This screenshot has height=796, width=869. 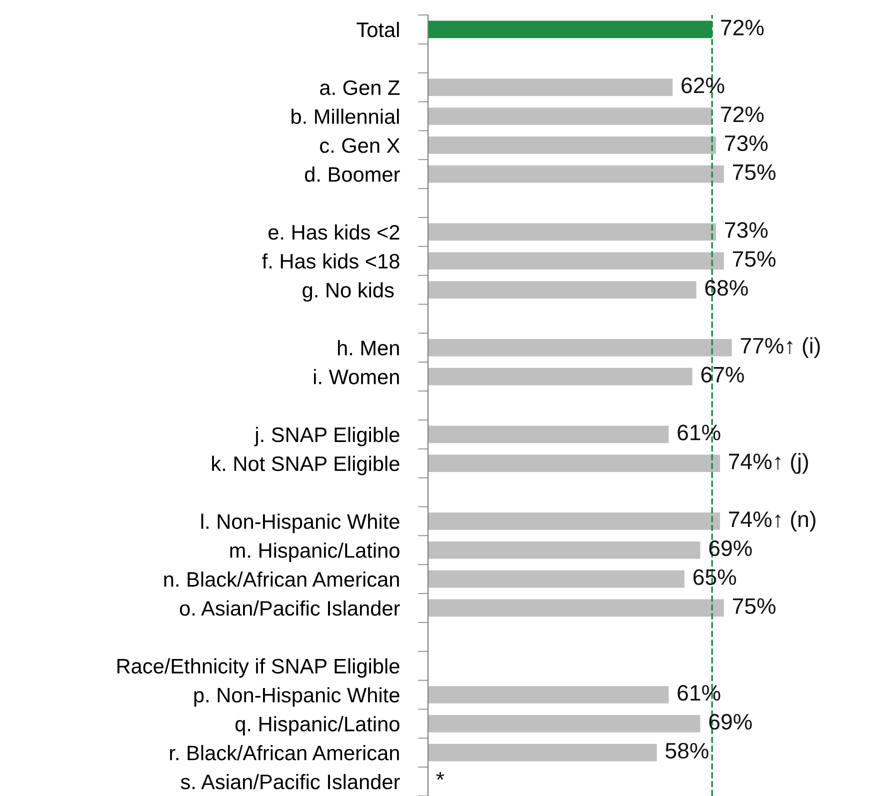 What do you see at coordinates (318, 726) in the screenshot?
I see `y-tick-label: q. Hispanic/Latino` at bounding box center [318, 726].